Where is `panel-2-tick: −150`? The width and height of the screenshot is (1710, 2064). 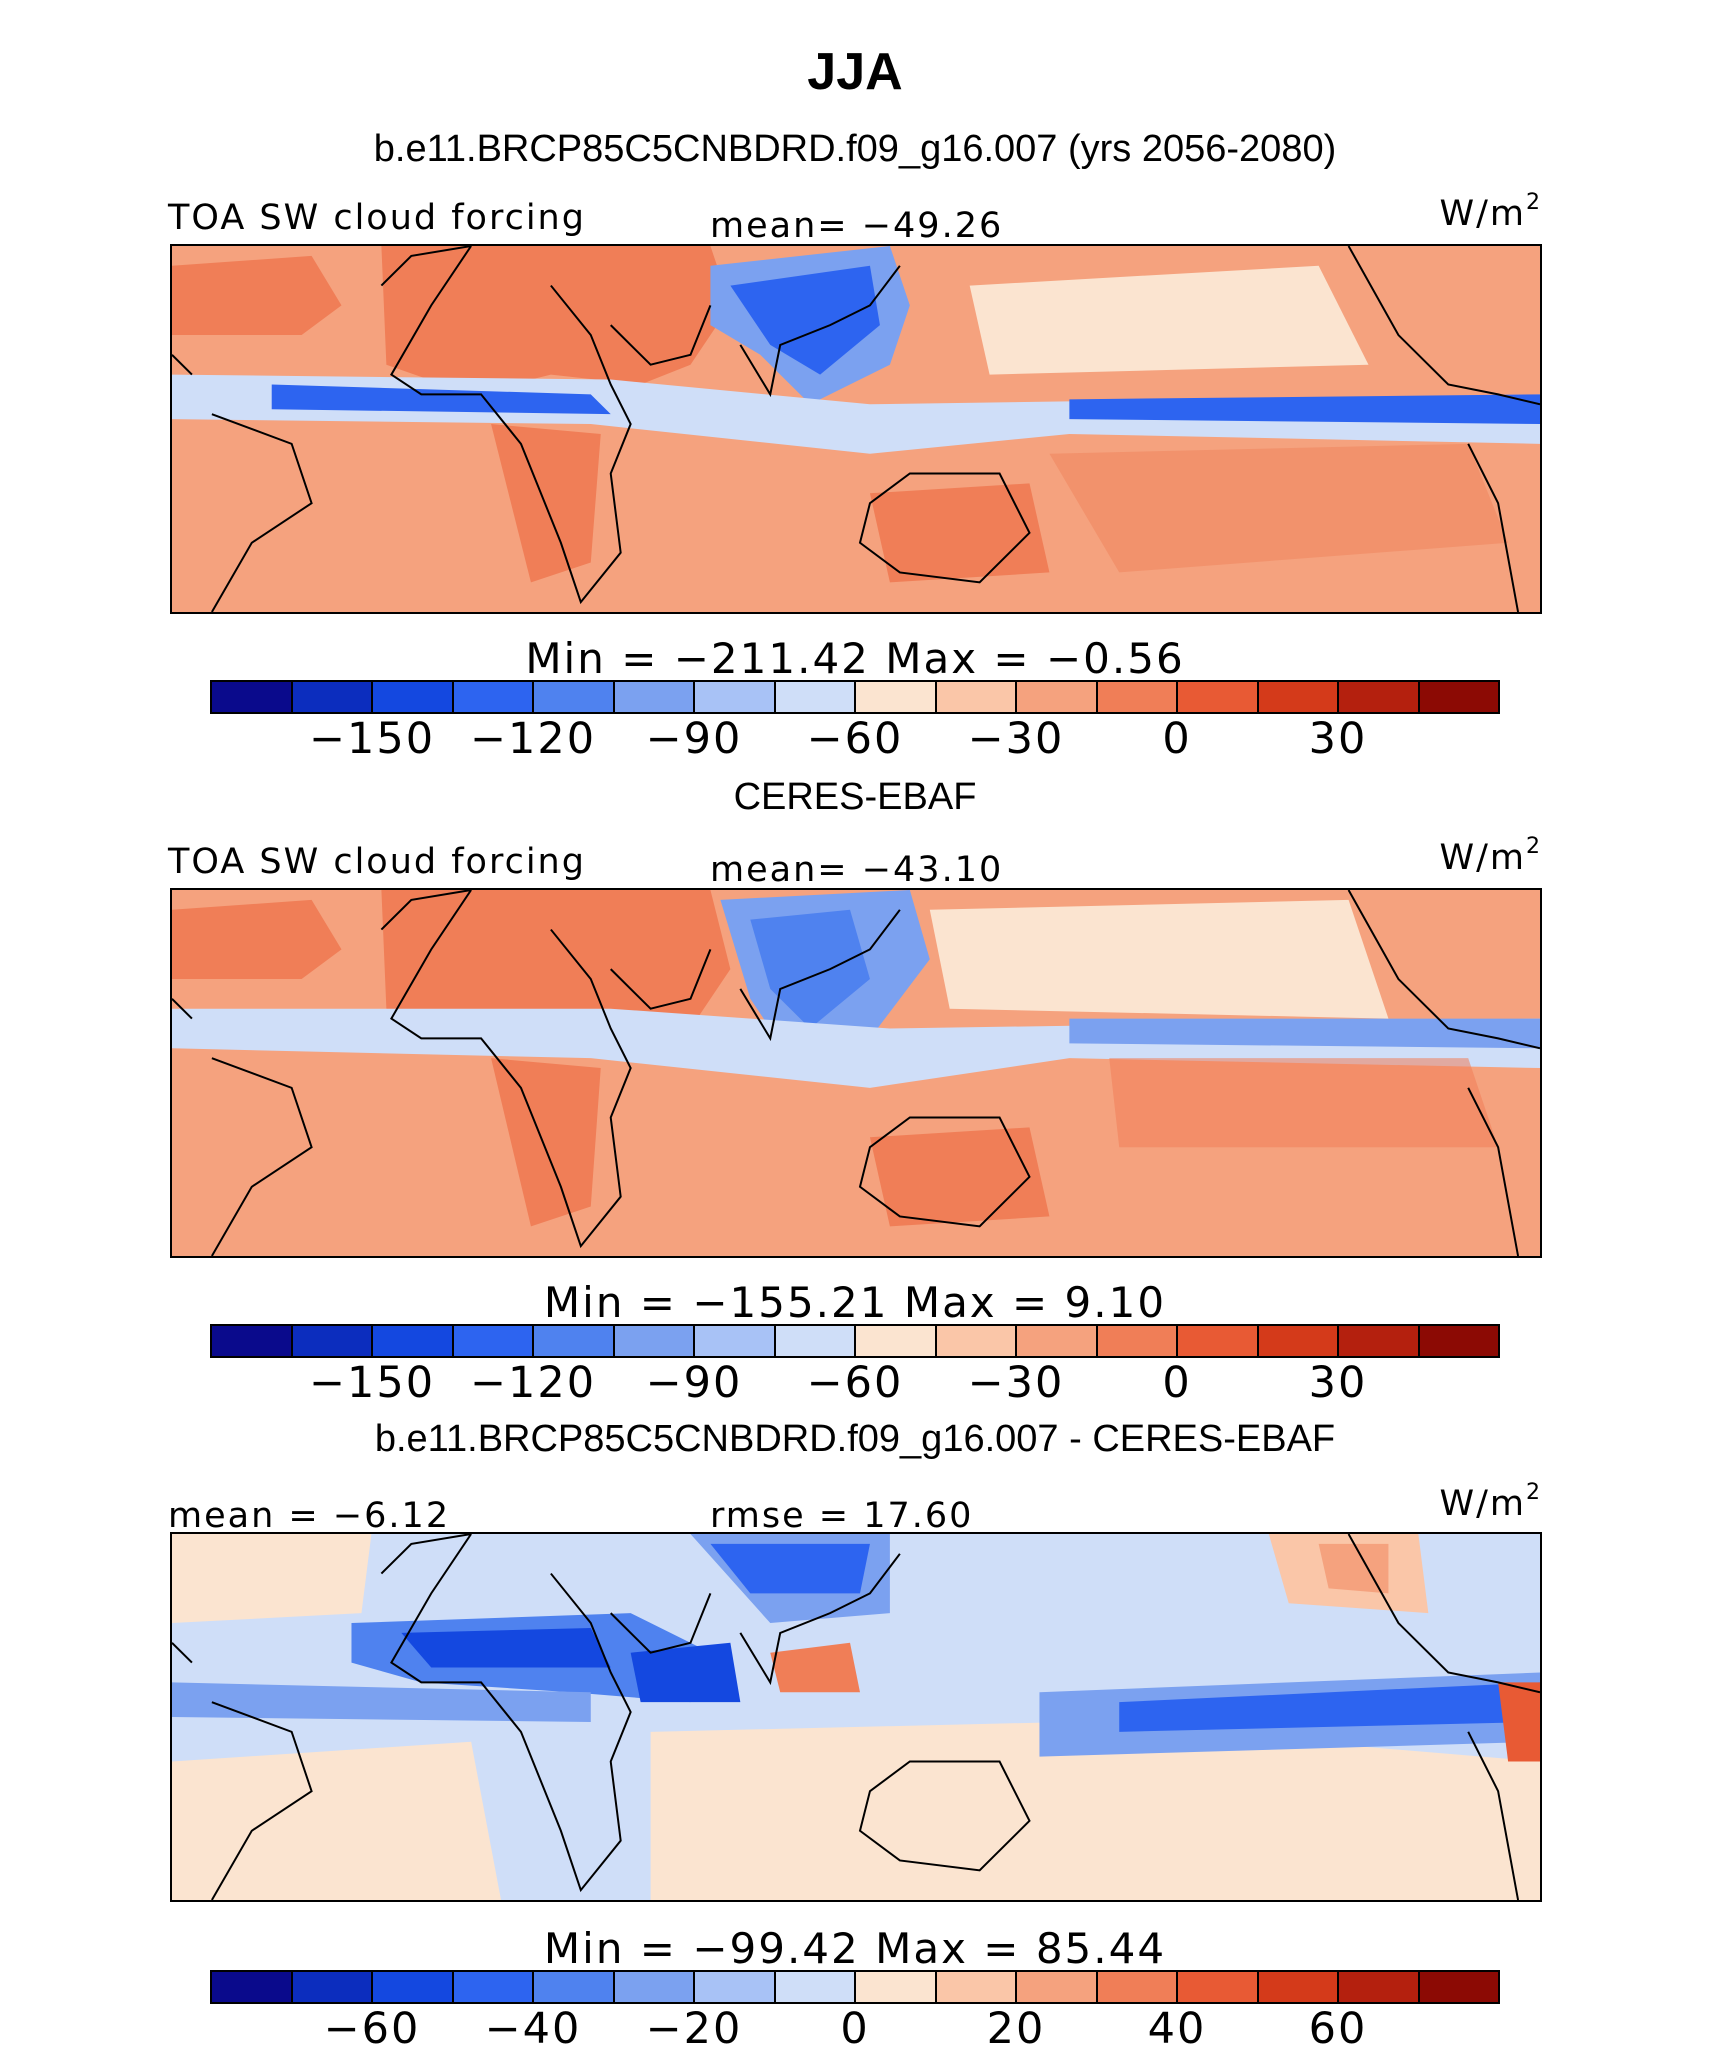 panel-2-tick: −150 is located at coordinates (372, 1383).